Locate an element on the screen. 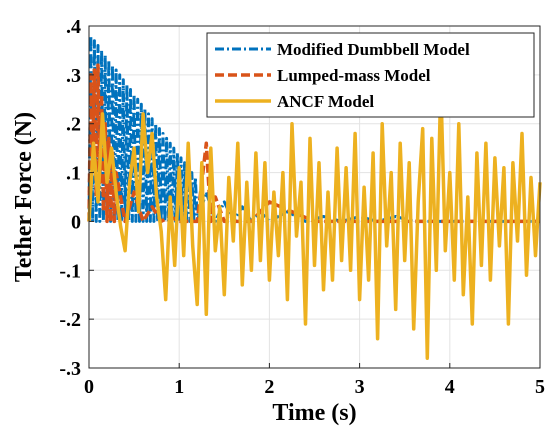 The image size is (550, 438). y-tick-label: .1 is located at coordinates (73, 174).